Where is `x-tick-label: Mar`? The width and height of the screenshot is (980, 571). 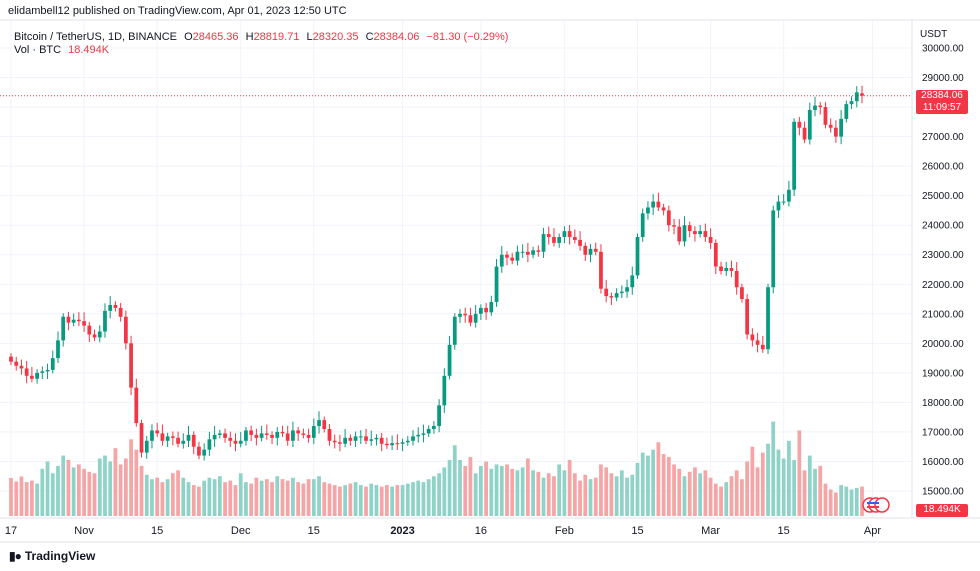 x-tick-label: Mar is located at coordinates (710, 531).